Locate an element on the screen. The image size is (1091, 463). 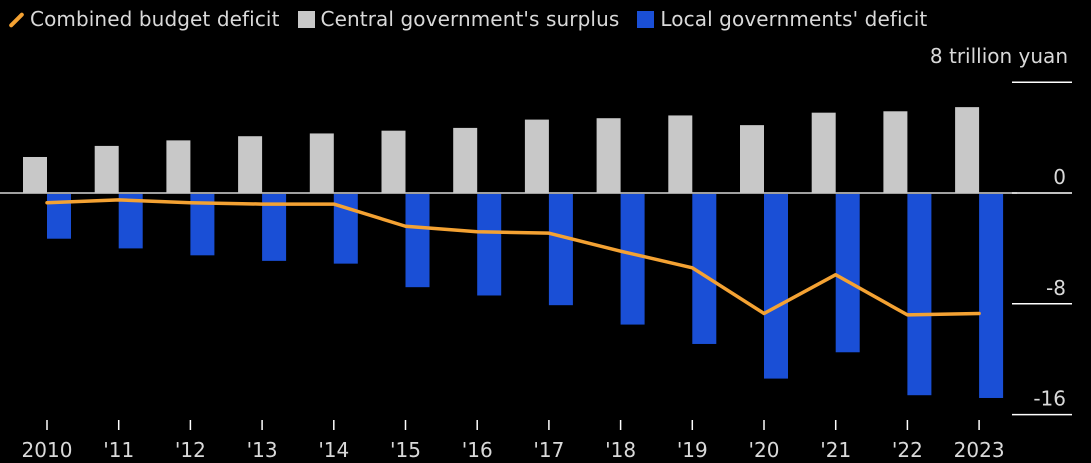
x-tick-label: '22 is located at coordinates (907, 450).